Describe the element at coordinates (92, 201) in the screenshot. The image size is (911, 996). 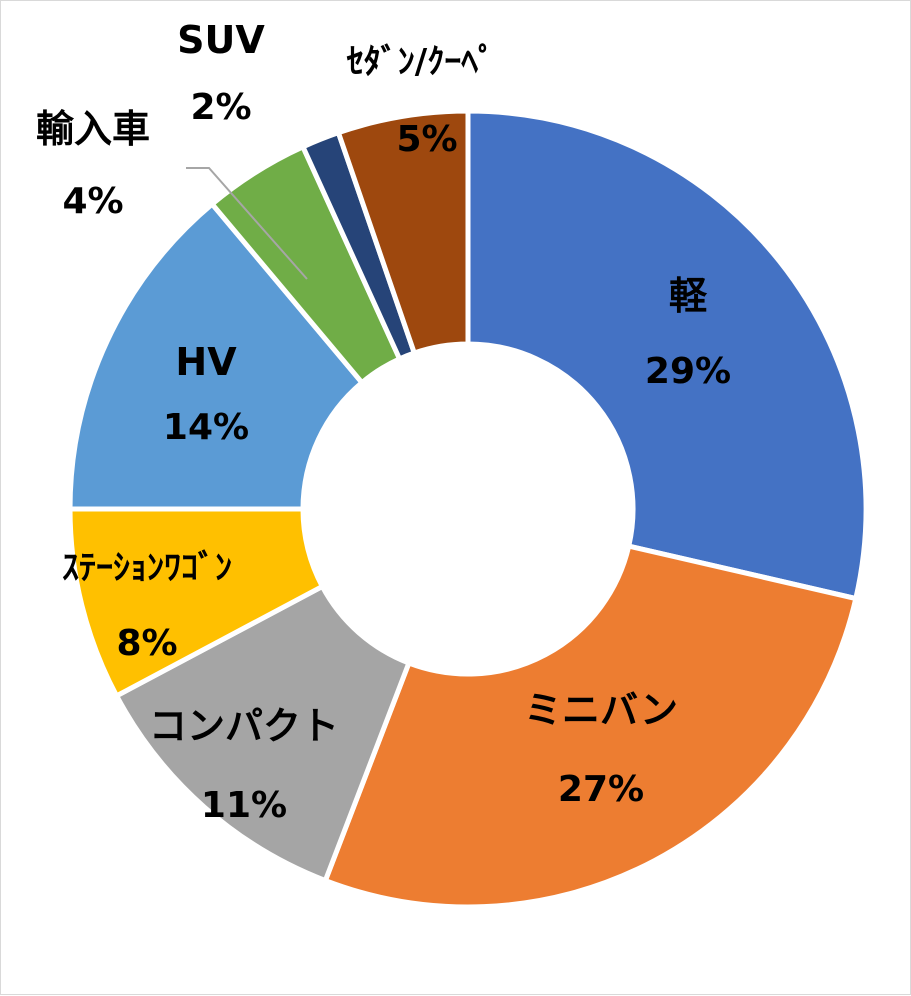
I see `slice-label-value-6: 4%` at that location.